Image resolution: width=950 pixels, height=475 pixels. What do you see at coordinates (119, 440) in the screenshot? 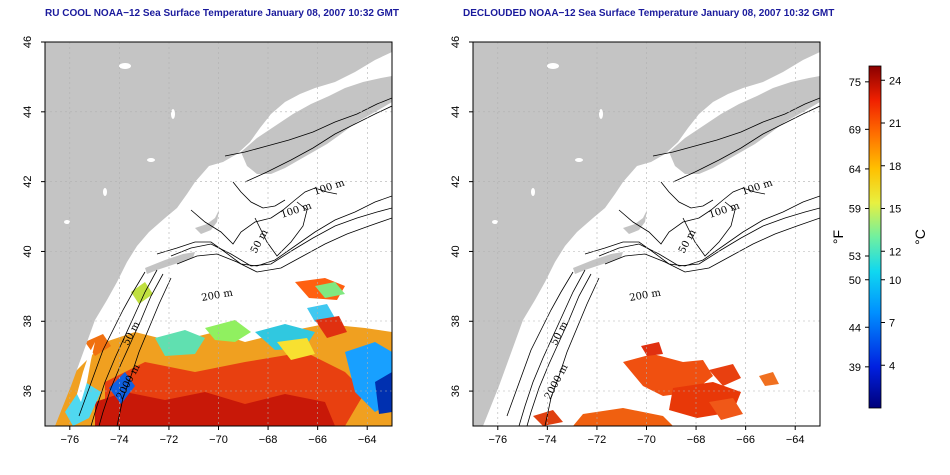
I see `left-x-tick-label: −74` at bounding box center [119, 440].